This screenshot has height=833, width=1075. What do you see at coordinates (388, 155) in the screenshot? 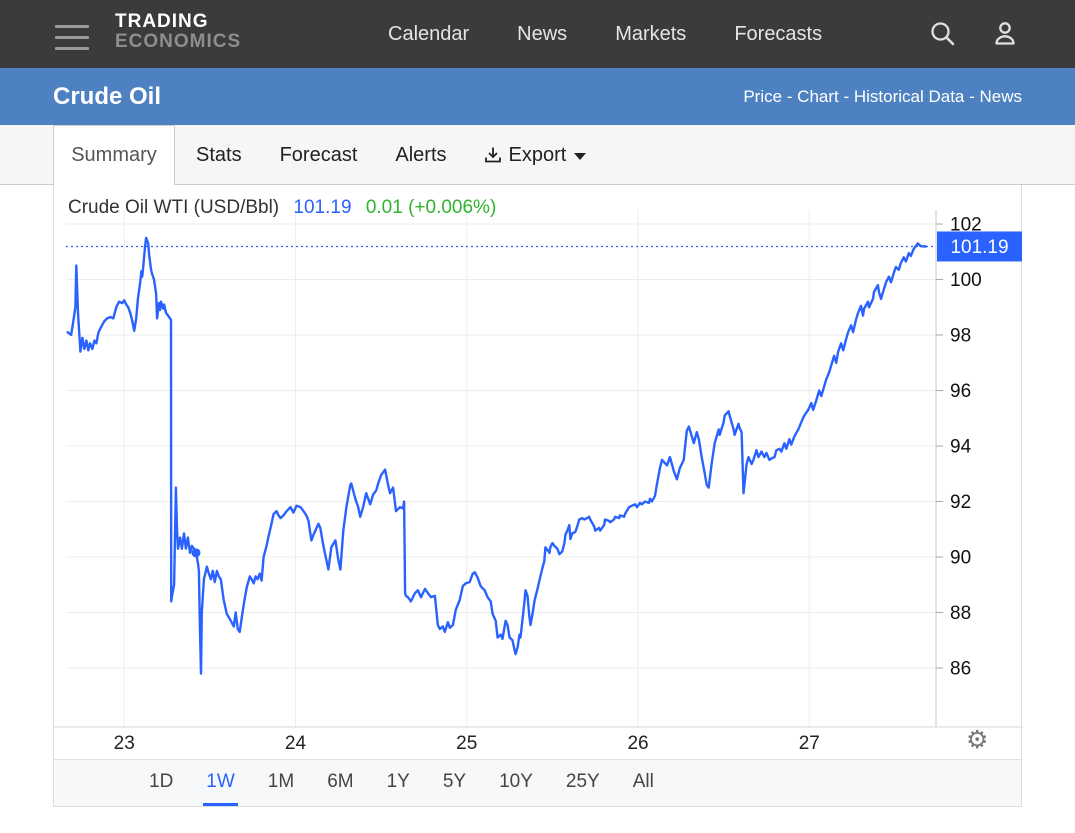
I see `tab-row: Stats Forecast Alerts Export` at bounding box center [388, 155].